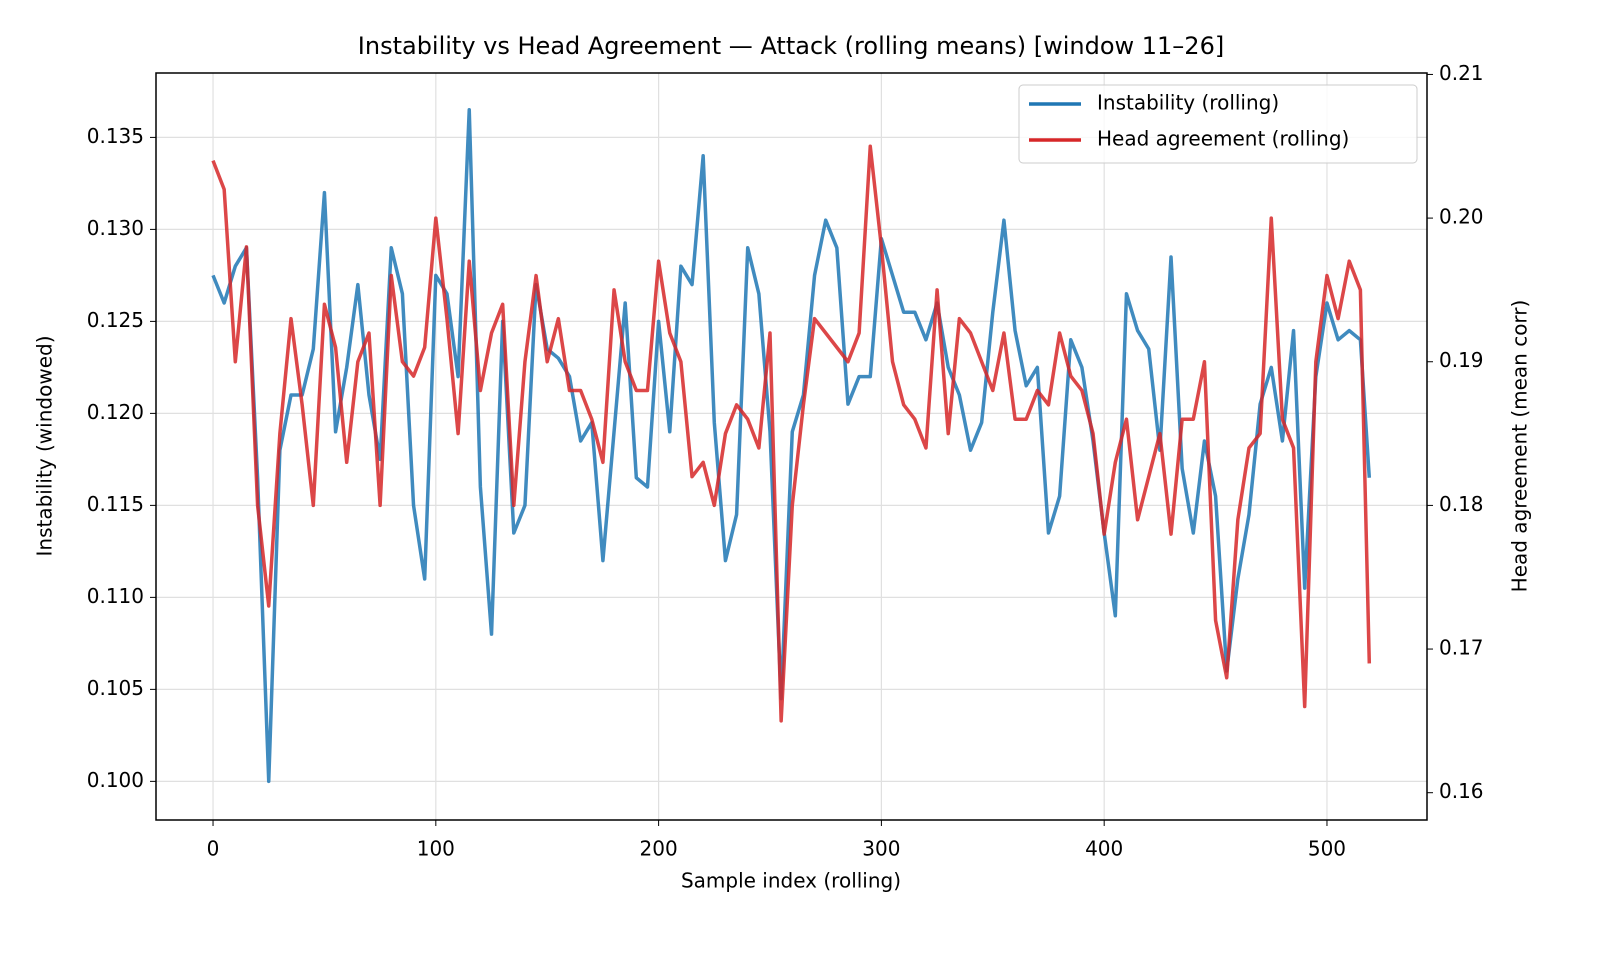  Describe the element at coordinates (791, 881) in the screenshot. I see `x-axis-label: Sample index (rolling)` at that location.